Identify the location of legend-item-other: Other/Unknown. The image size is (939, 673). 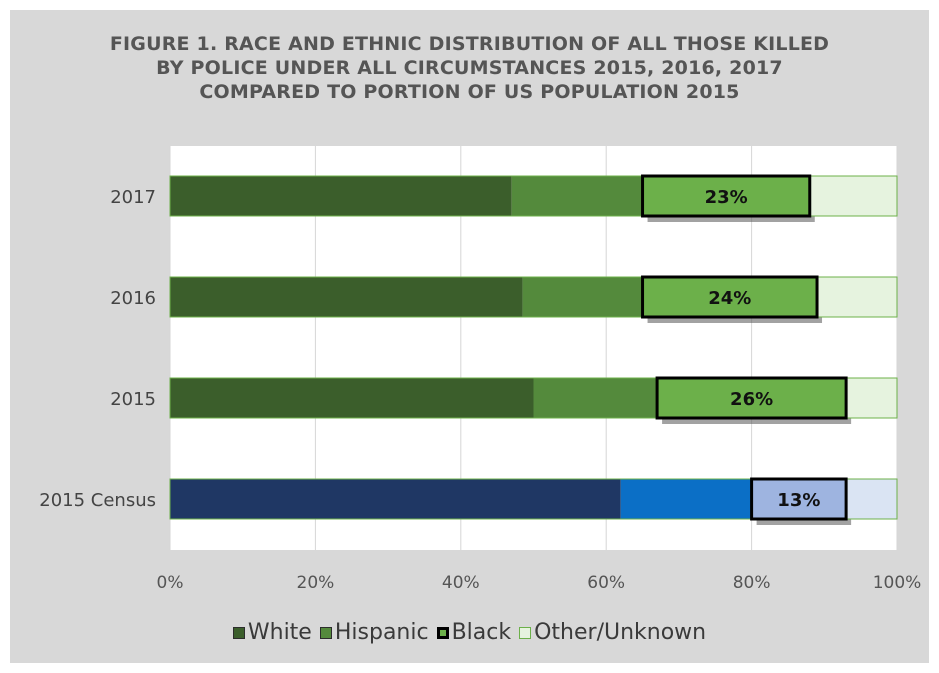
(612, 632).